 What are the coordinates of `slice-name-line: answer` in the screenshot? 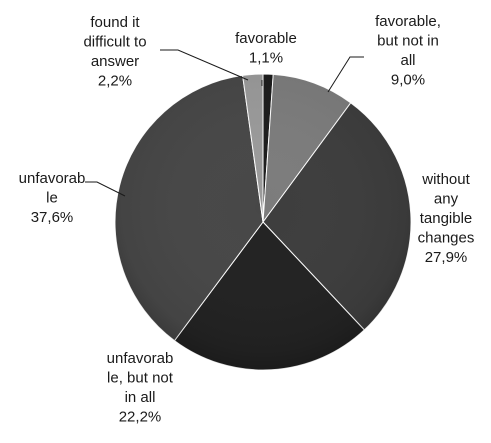 It's located at (115, 61).